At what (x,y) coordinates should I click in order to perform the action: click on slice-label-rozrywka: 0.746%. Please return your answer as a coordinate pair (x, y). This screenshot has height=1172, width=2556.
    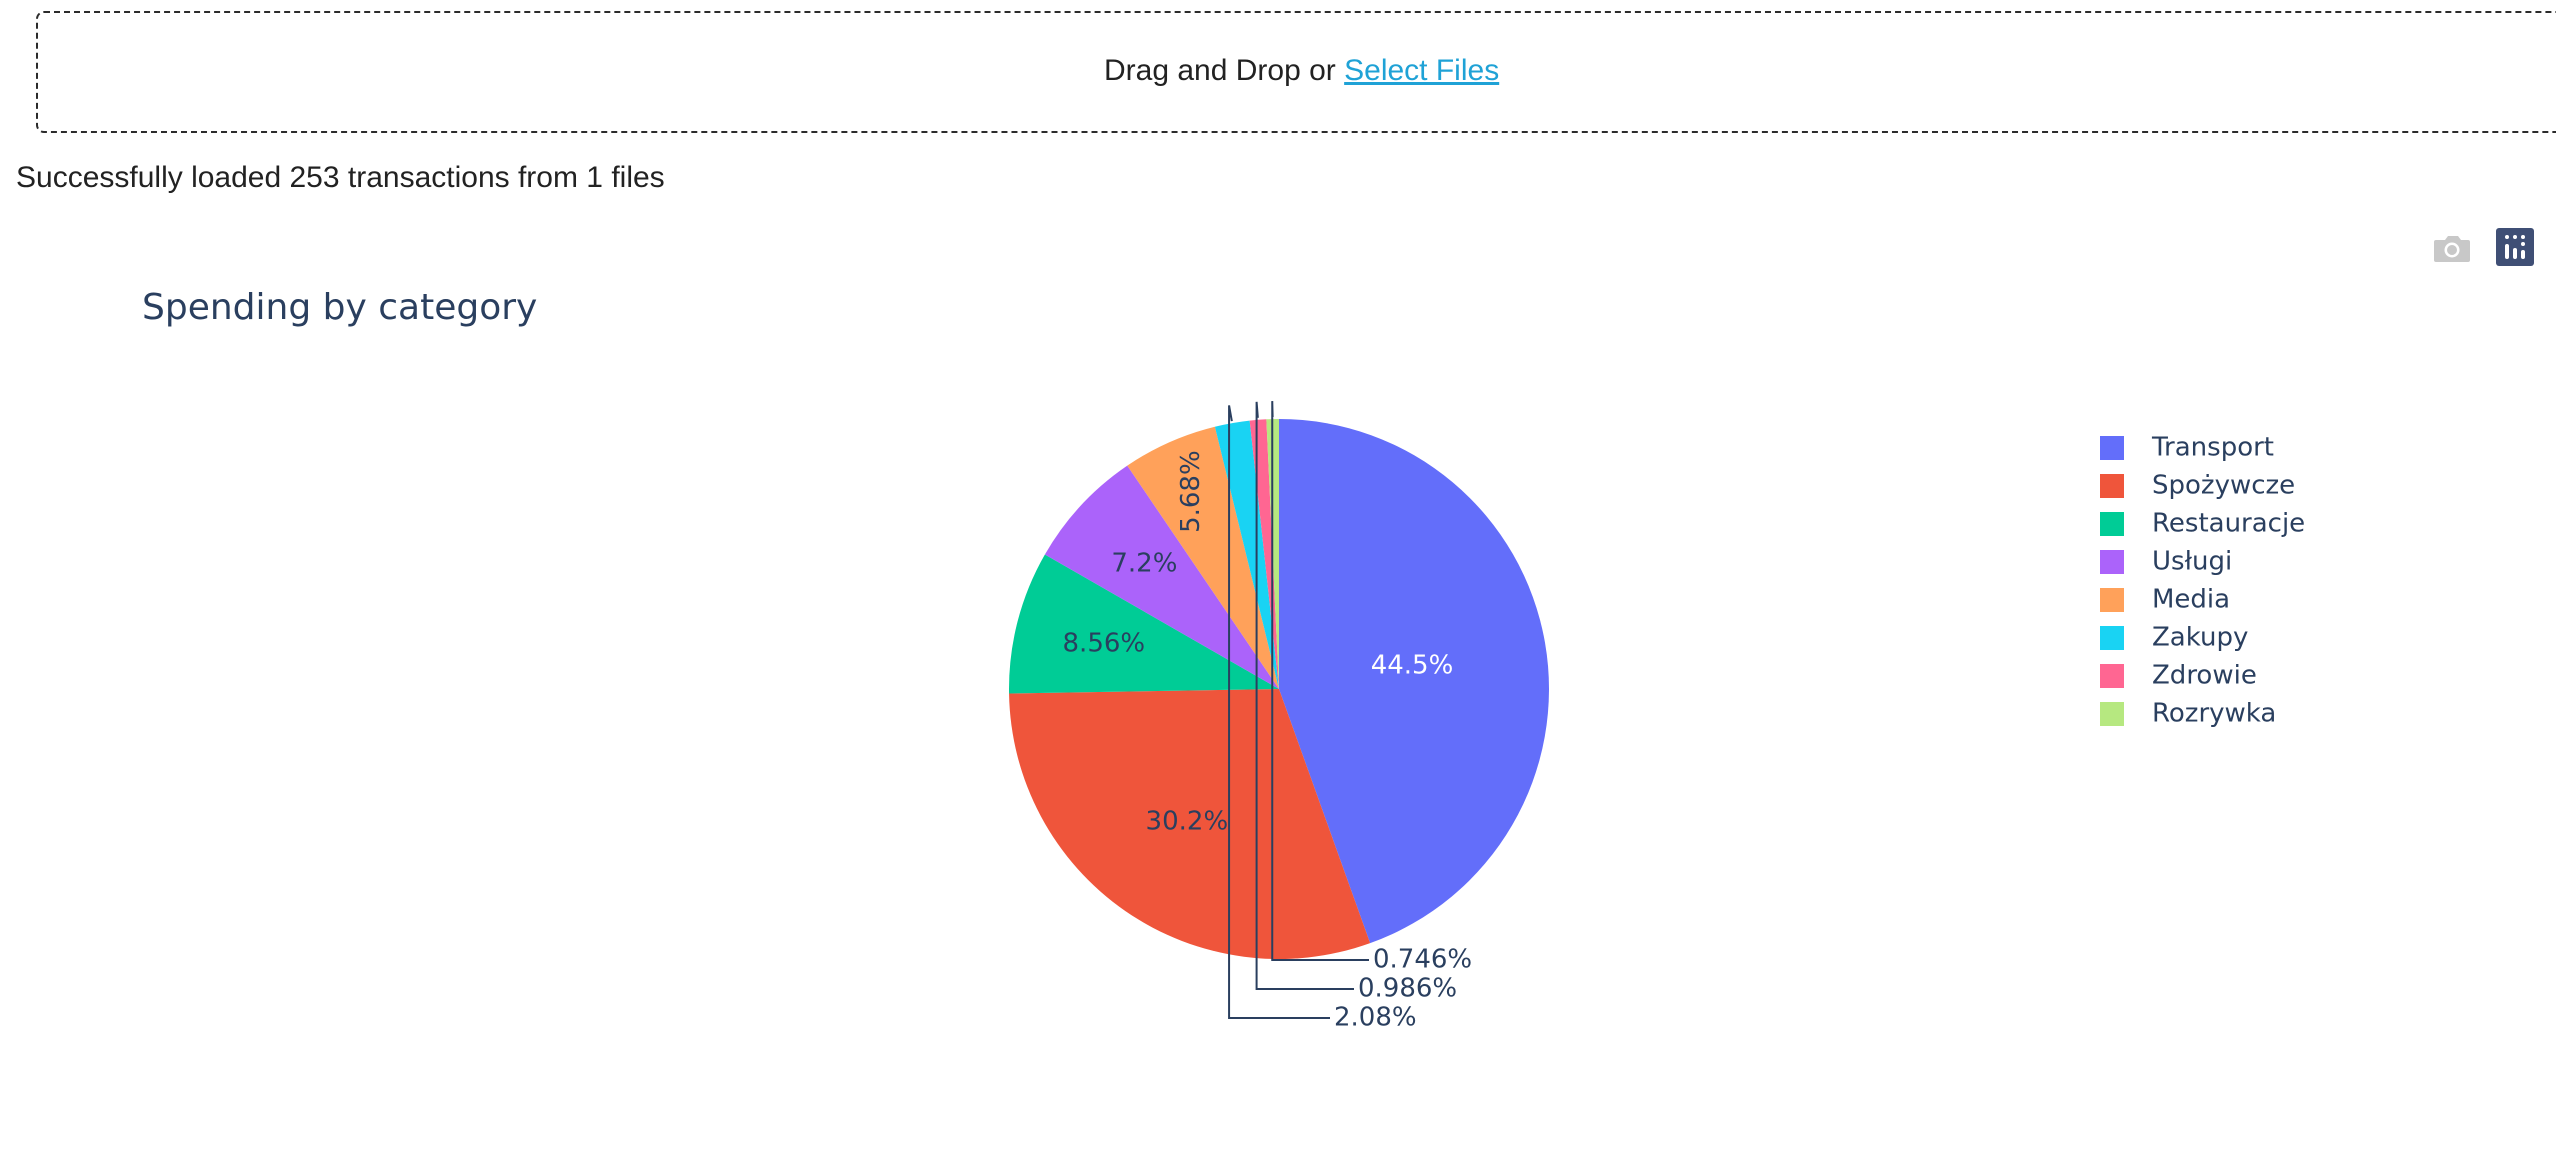
    Looking at the image, I should click on (1422, 960).